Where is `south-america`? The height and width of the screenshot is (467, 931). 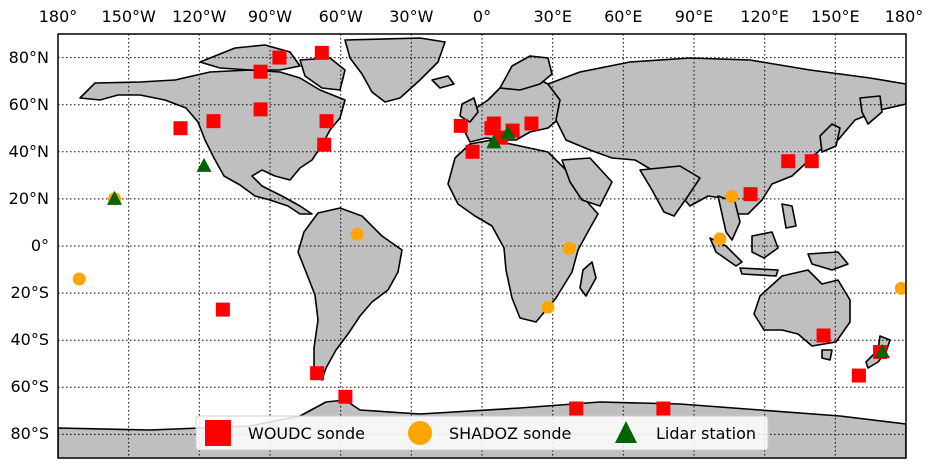
south-america is located at coordinates (350, 294).